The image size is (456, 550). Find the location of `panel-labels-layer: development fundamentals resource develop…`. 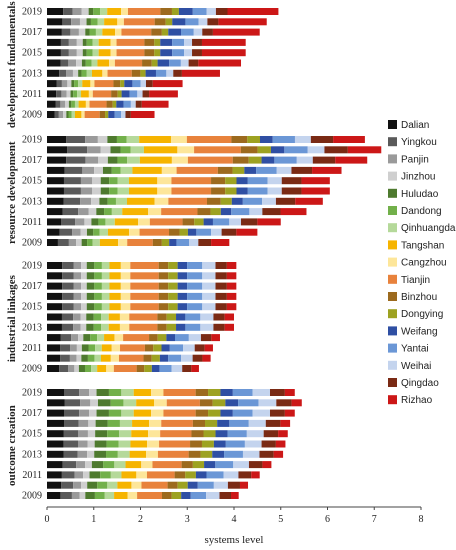

panel-labels-layer: development fundamentals resource develop… is located at coordinates (12, 243).